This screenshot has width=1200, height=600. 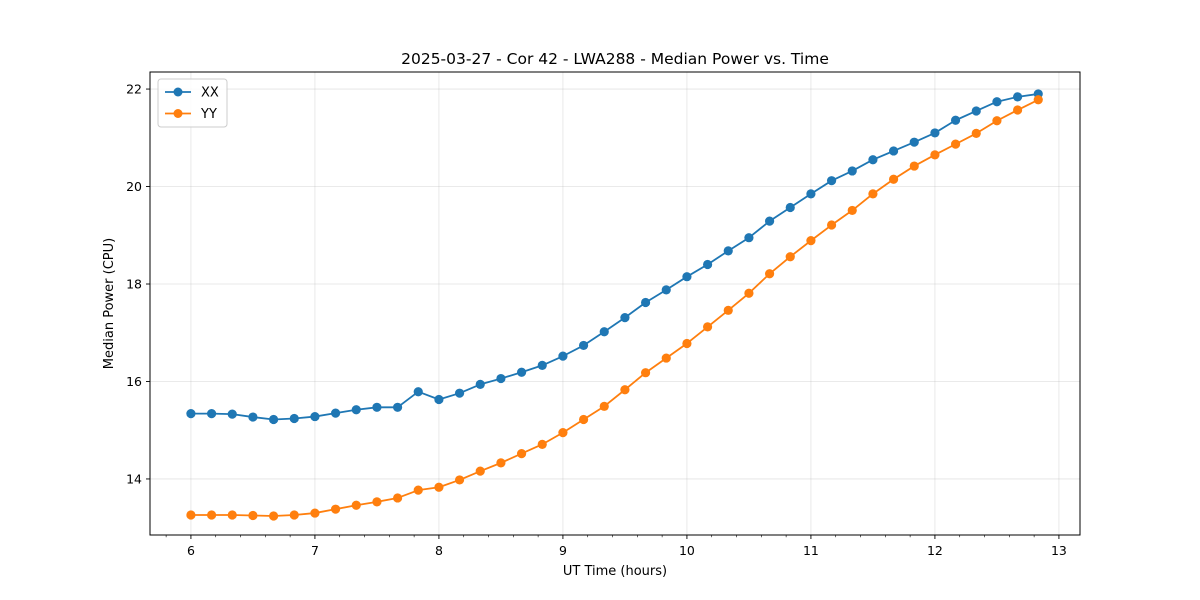 What do you see at coordinates (134, 478) in the screenshot?
I see `y-tick-label: 14` at bounding box center [134, 478].